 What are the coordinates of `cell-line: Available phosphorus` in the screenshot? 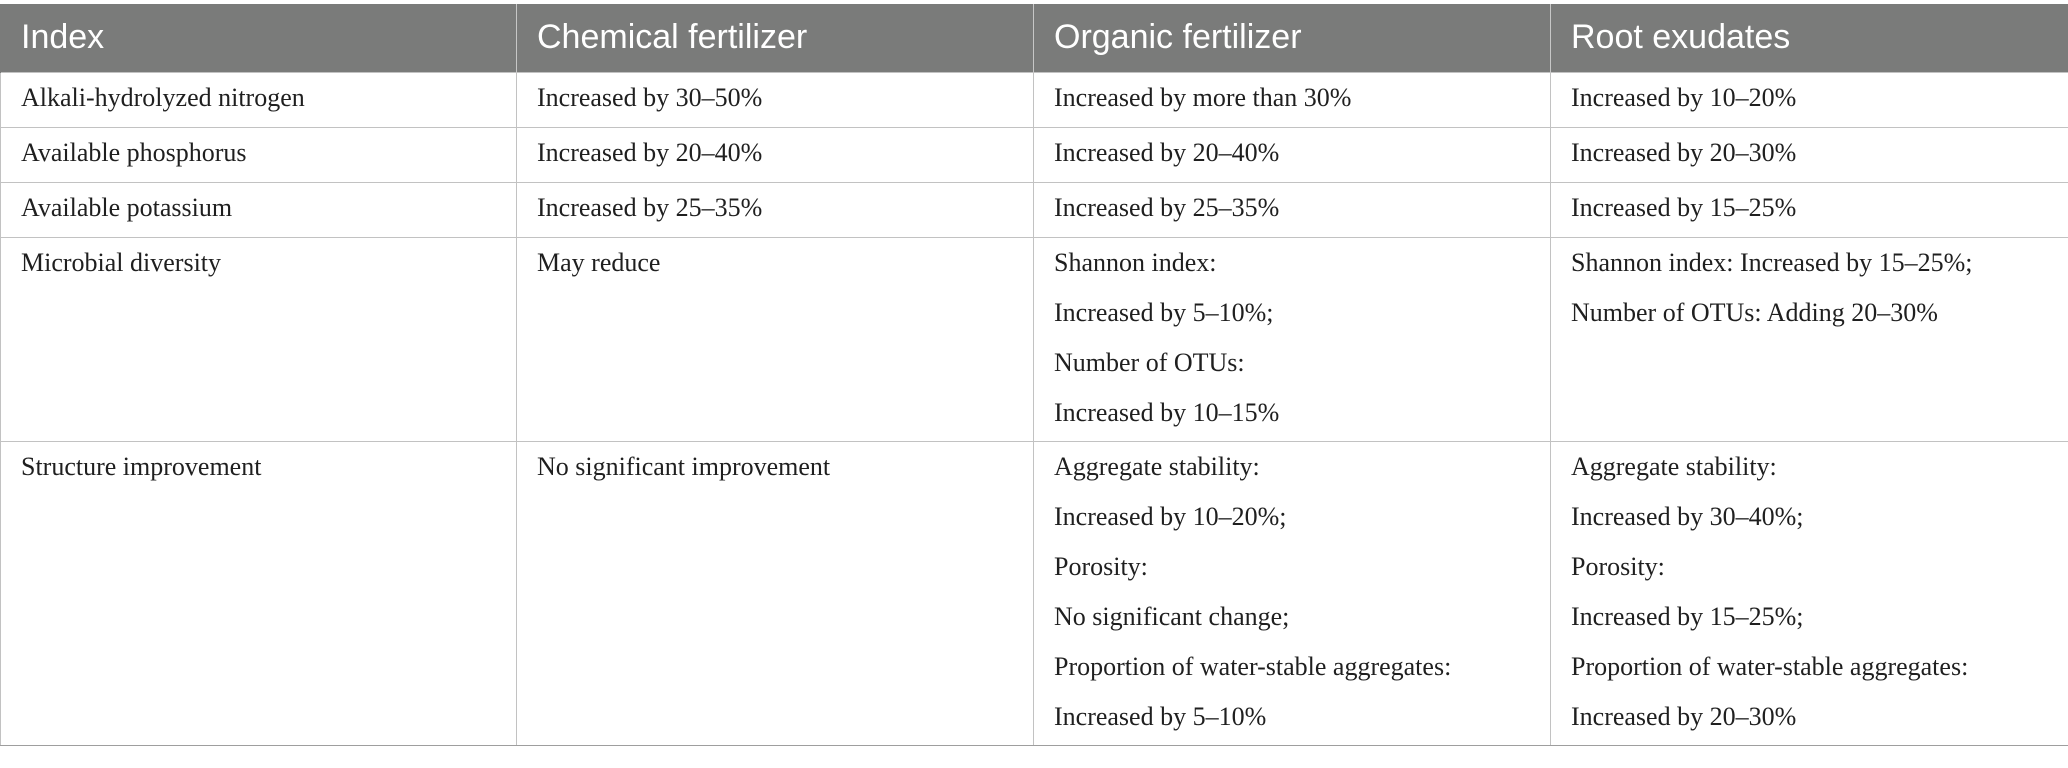 It's located at (258, 153).